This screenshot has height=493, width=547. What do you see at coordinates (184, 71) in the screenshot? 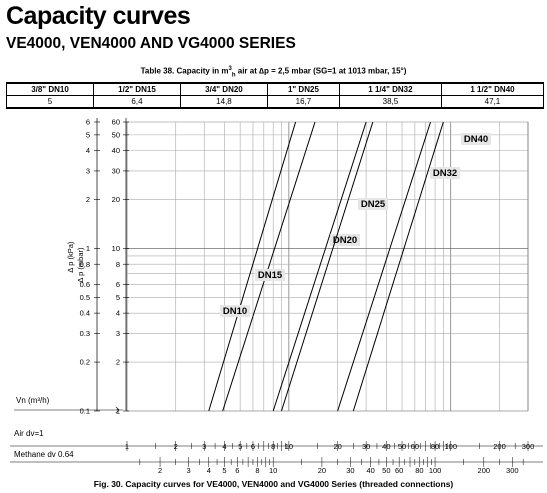
I see `table-caption-prefix: Table 38. Capacity in m` at bounding box center [184, 71].